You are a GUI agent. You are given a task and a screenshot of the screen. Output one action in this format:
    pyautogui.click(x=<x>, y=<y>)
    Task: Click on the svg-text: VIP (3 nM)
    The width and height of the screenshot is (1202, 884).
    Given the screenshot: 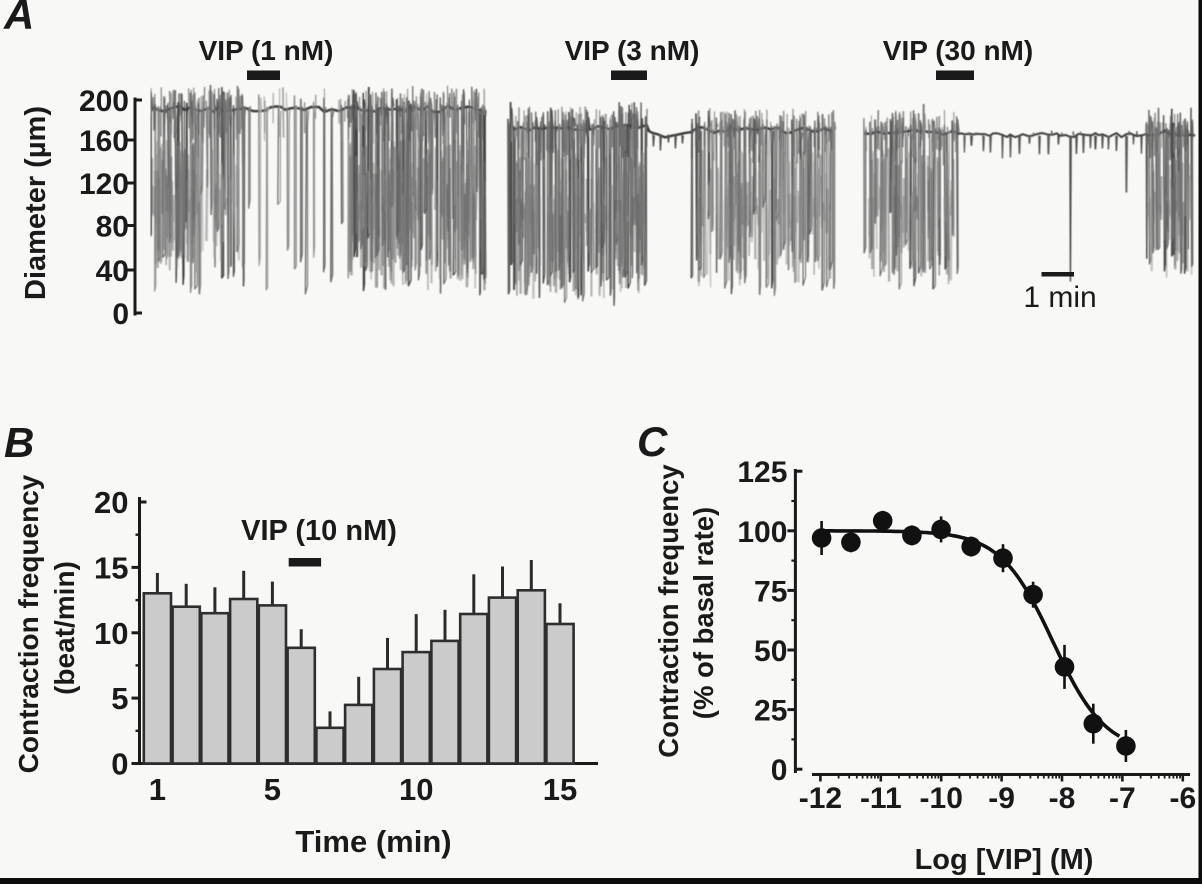 What is the action you would take?
    pyautogui.click(x=632, y=50)
    